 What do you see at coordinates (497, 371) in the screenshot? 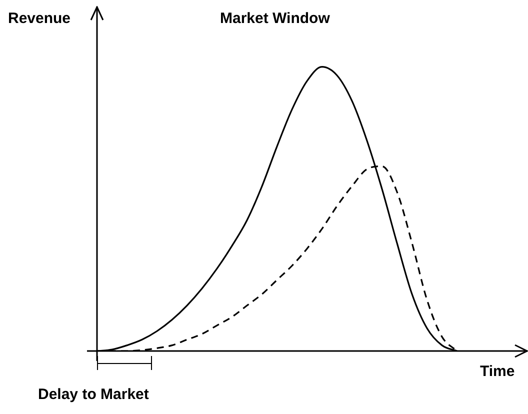
I see `x-axis-title: Time` at bounding box center [497, 371].